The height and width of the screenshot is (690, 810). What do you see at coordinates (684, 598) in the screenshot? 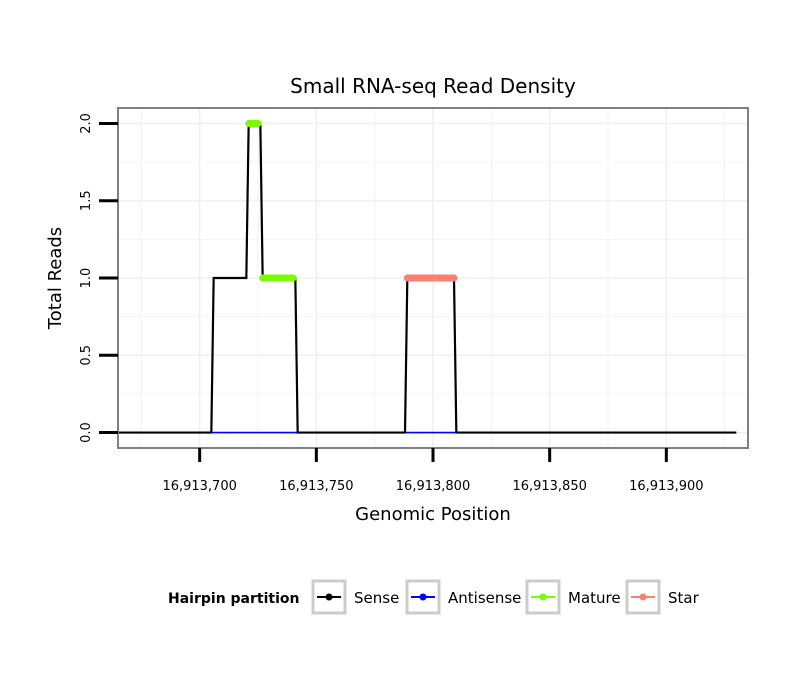
I see `legend-entry-label: Star` at bounding box center [684, 598].